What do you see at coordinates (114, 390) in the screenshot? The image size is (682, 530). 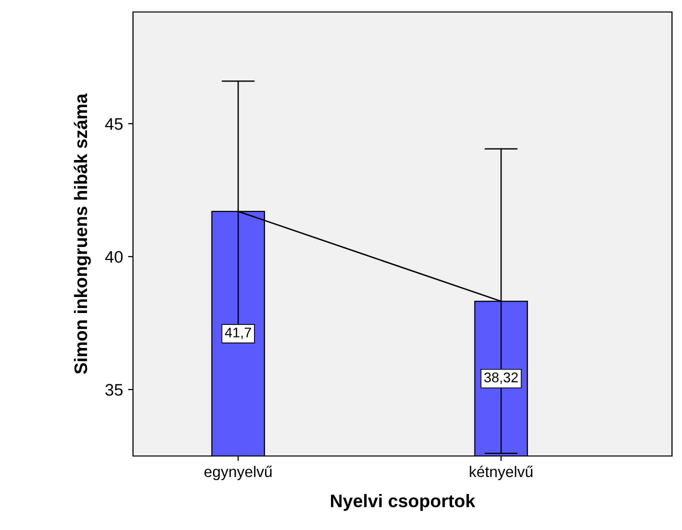 I see `y-tick-label: 35` at bounding box center [114, 390].